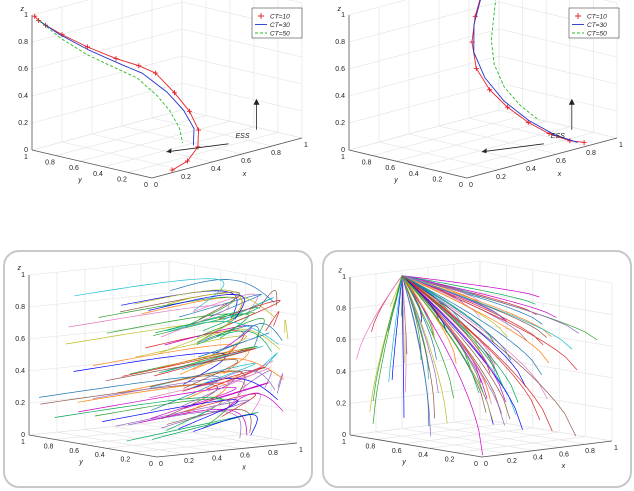  I want to click on x-tick-label: 1, so click(306, 145).